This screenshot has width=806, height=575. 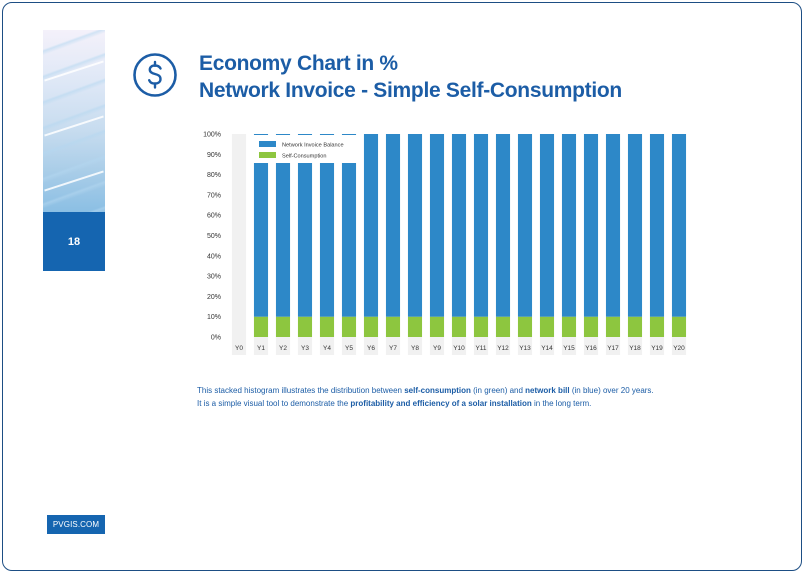 I want to click on x-tick-label: Y4, so click(x=327, y=348).